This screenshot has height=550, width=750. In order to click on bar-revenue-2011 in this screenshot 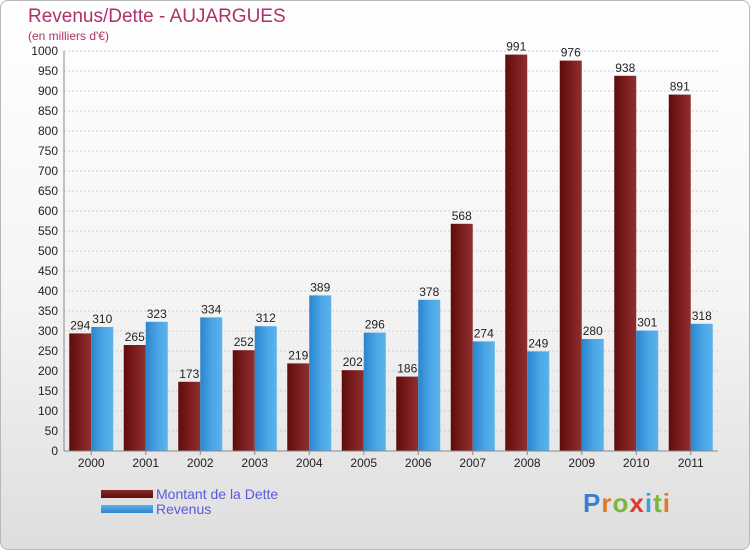, I will do `click(701, 387)`.